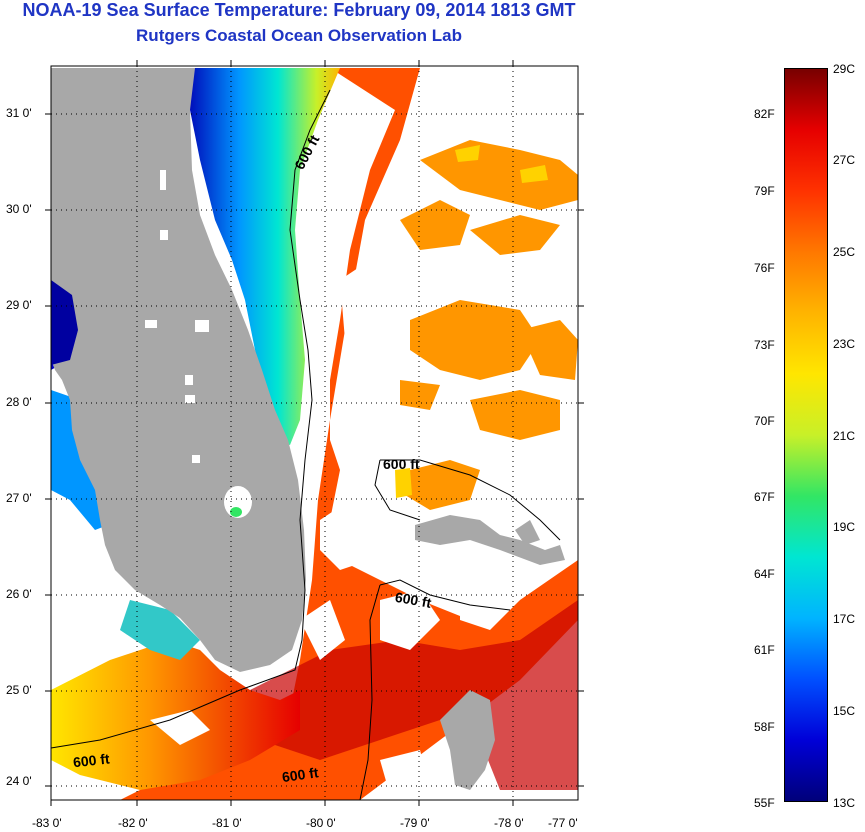  I want to click on lon-label: -80 0', so click(321, 823).